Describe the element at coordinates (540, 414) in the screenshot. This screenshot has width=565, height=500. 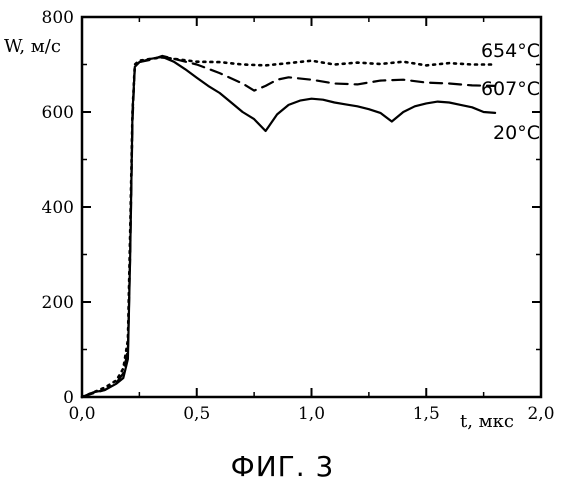
I see `x-tick-label: 2,0` at that location.